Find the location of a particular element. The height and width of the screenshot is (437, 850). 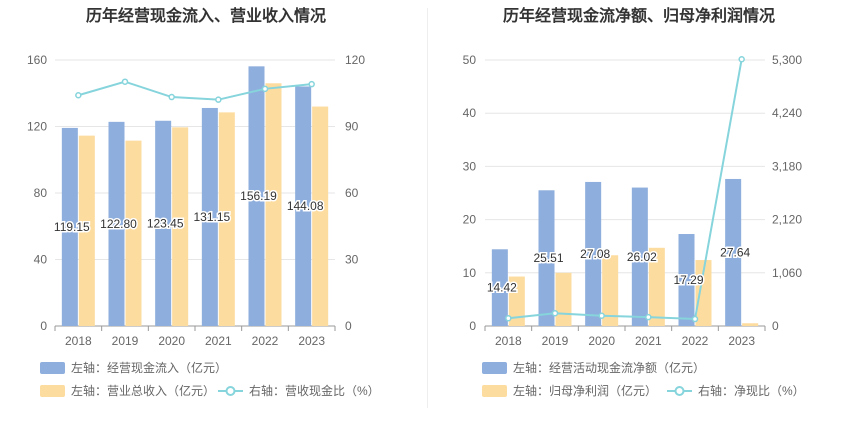

right-axis-tick-label: 2,120 is located at coordinates (787, 220).